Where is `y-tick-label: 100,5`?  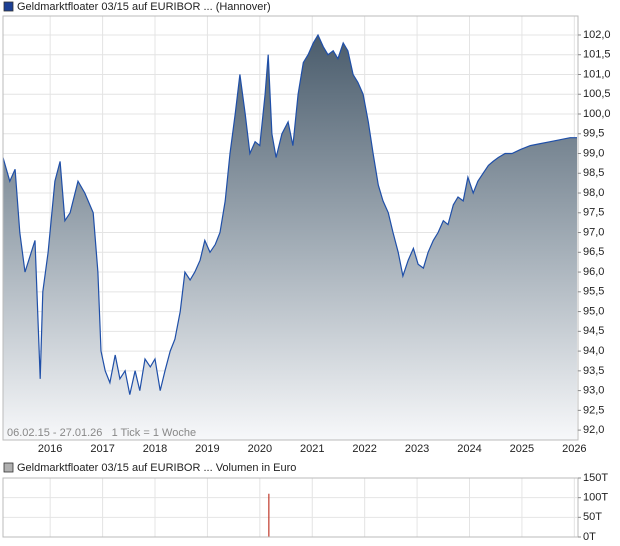 y-tick-label: 100,5 is located at coordinates (597, 94).